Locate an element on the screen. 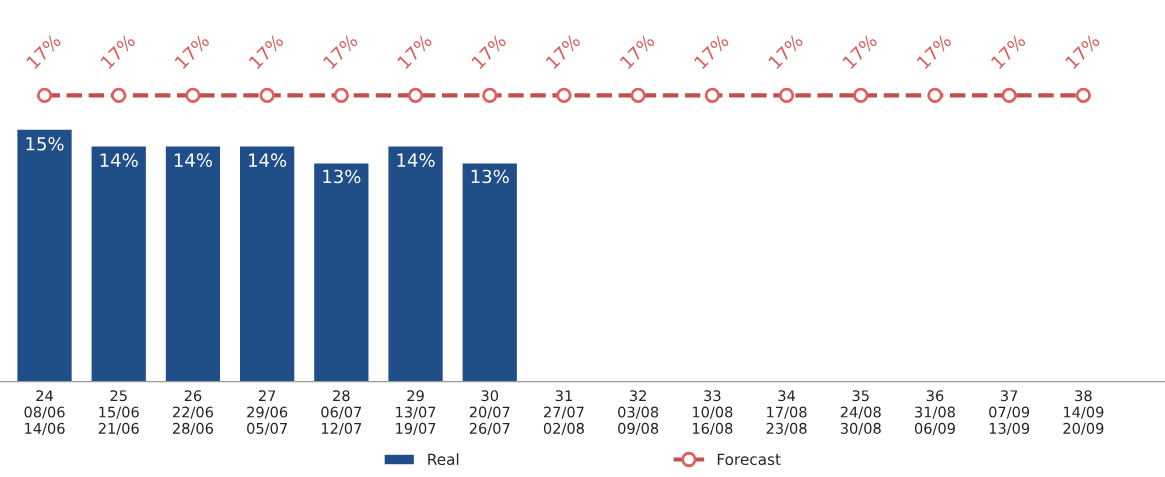 The width and height of the screenshot is (1165, 477). x-tick-label: 38 14/09 20/09 is located at coordinates (1083, 413).